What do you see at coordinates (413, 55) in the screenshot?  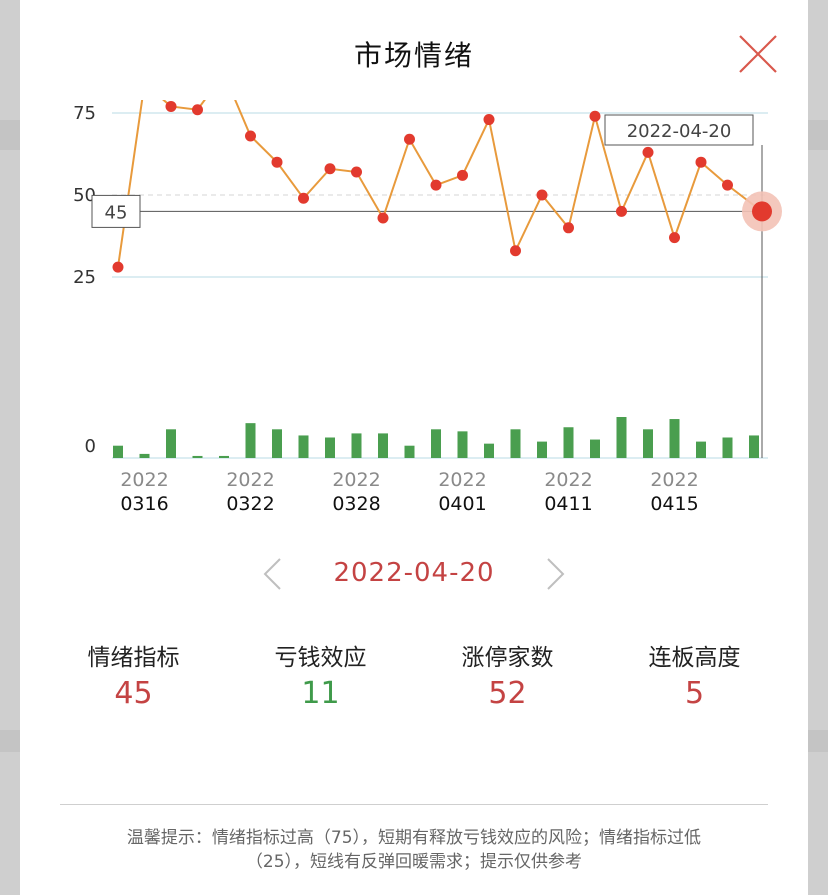 I see `dialog-title: 市场情绪` at bounding box center [413, 55].